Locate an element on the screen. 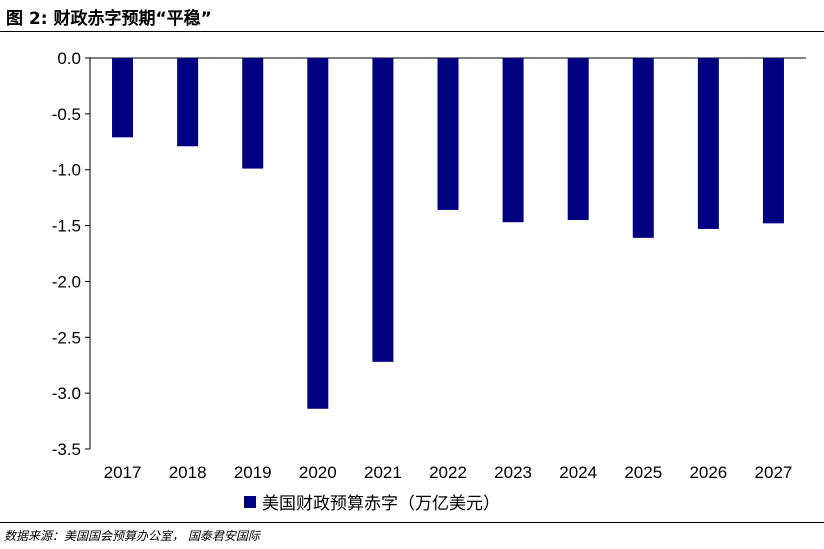 The width and height of the screenshot is (824, 549). bar-2025 is located at coordinates (643, 148).